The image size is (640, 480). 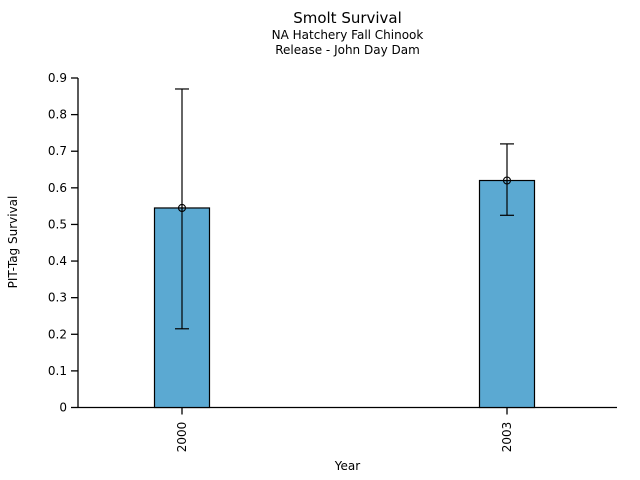 I want to click on chart-subtitle-line1: NA Hatchery Fall Chinook, so click(x=347, y=35).